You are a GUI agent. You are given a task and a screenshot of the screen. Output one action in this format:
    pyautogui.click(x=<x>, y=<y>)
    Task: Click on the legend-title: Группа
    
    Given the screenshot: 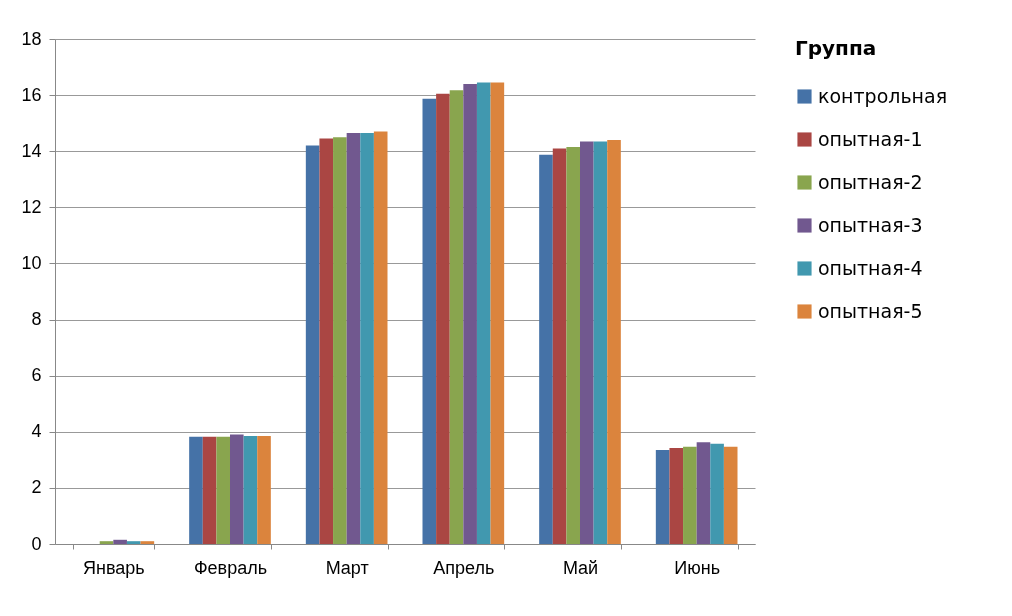 What is the action you would take?
    pyautogui.click(x=836, y=48)
    